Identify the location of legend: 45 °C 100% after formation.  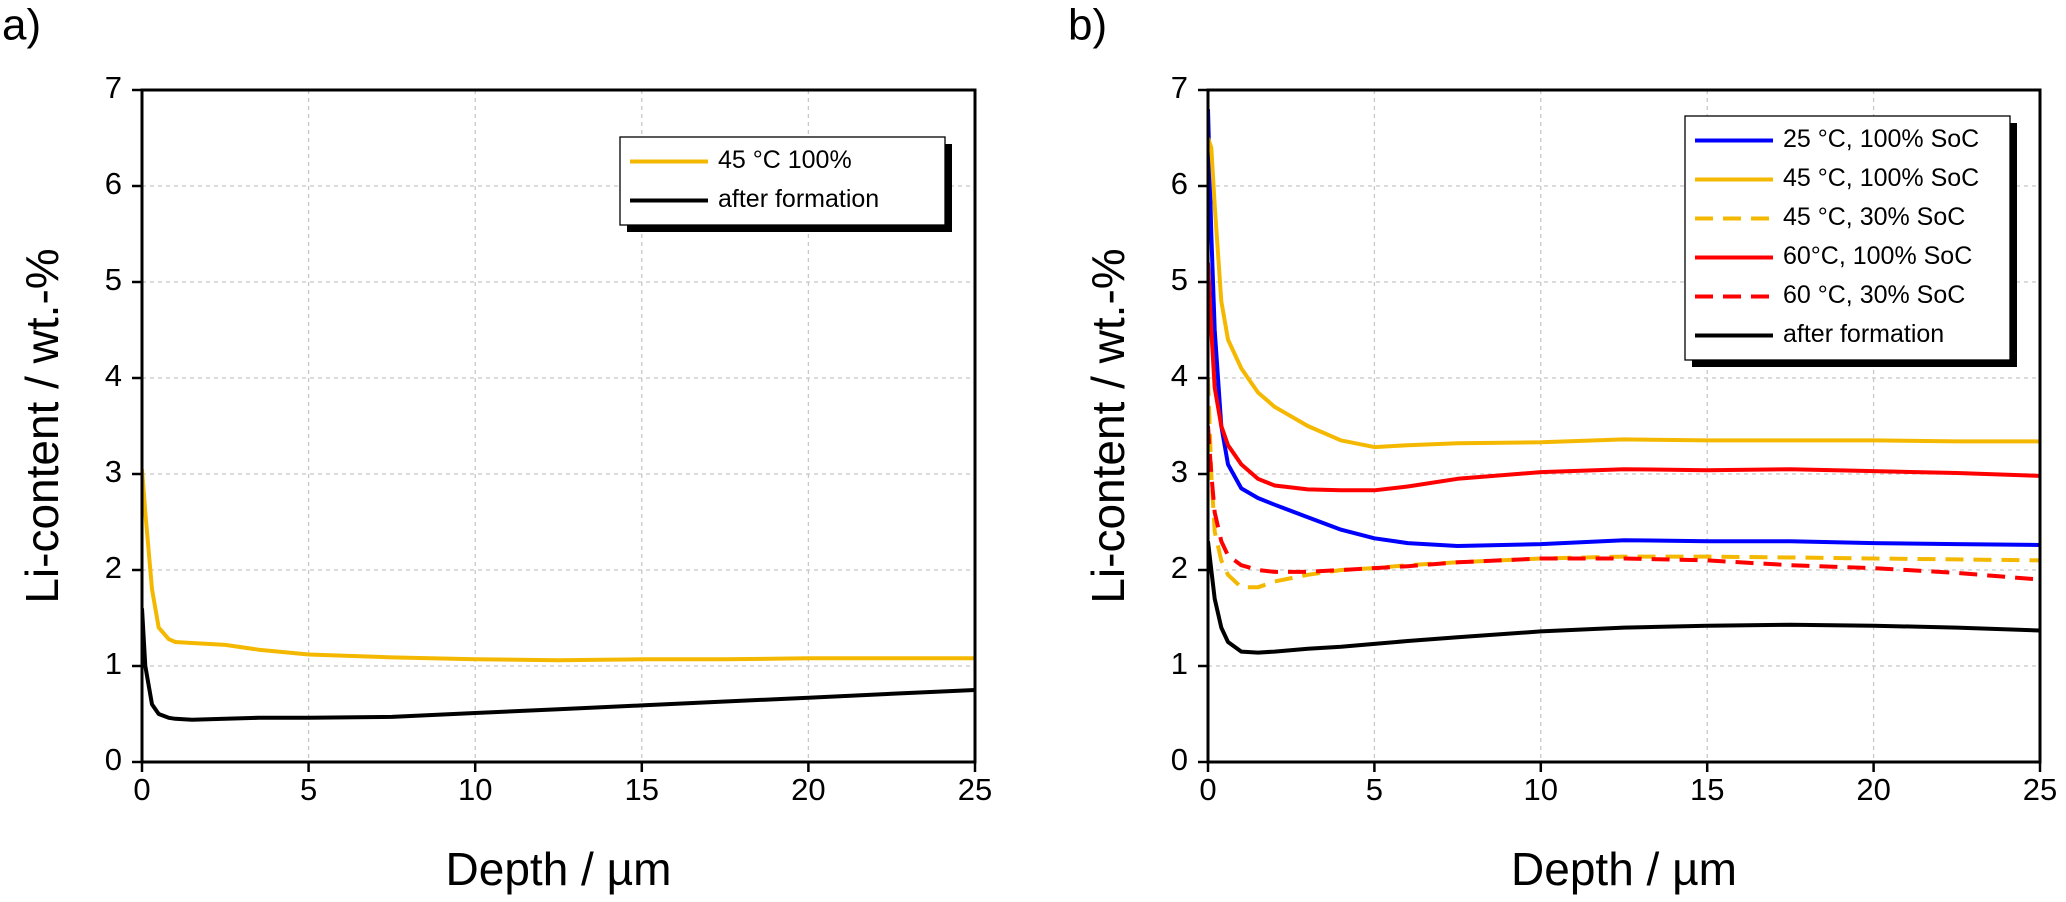
(785, 184).